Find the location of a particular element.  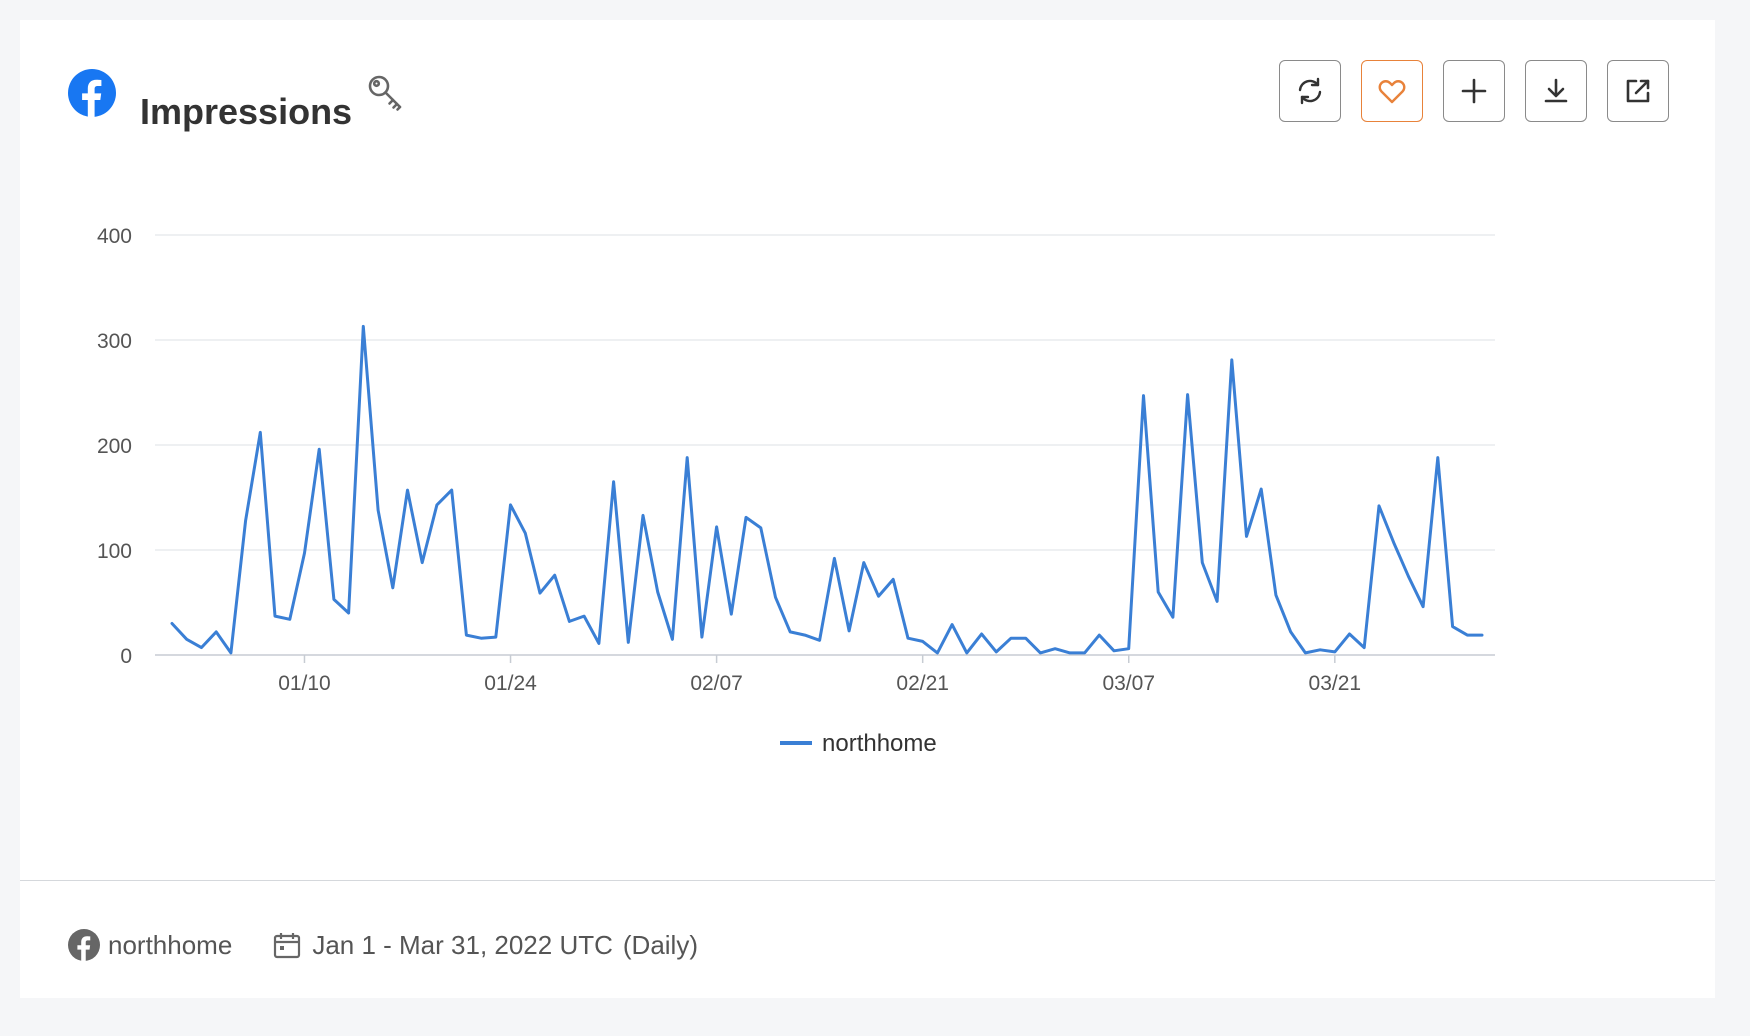

x-tick-label: 01/10 is located at coordinates (304, 683).